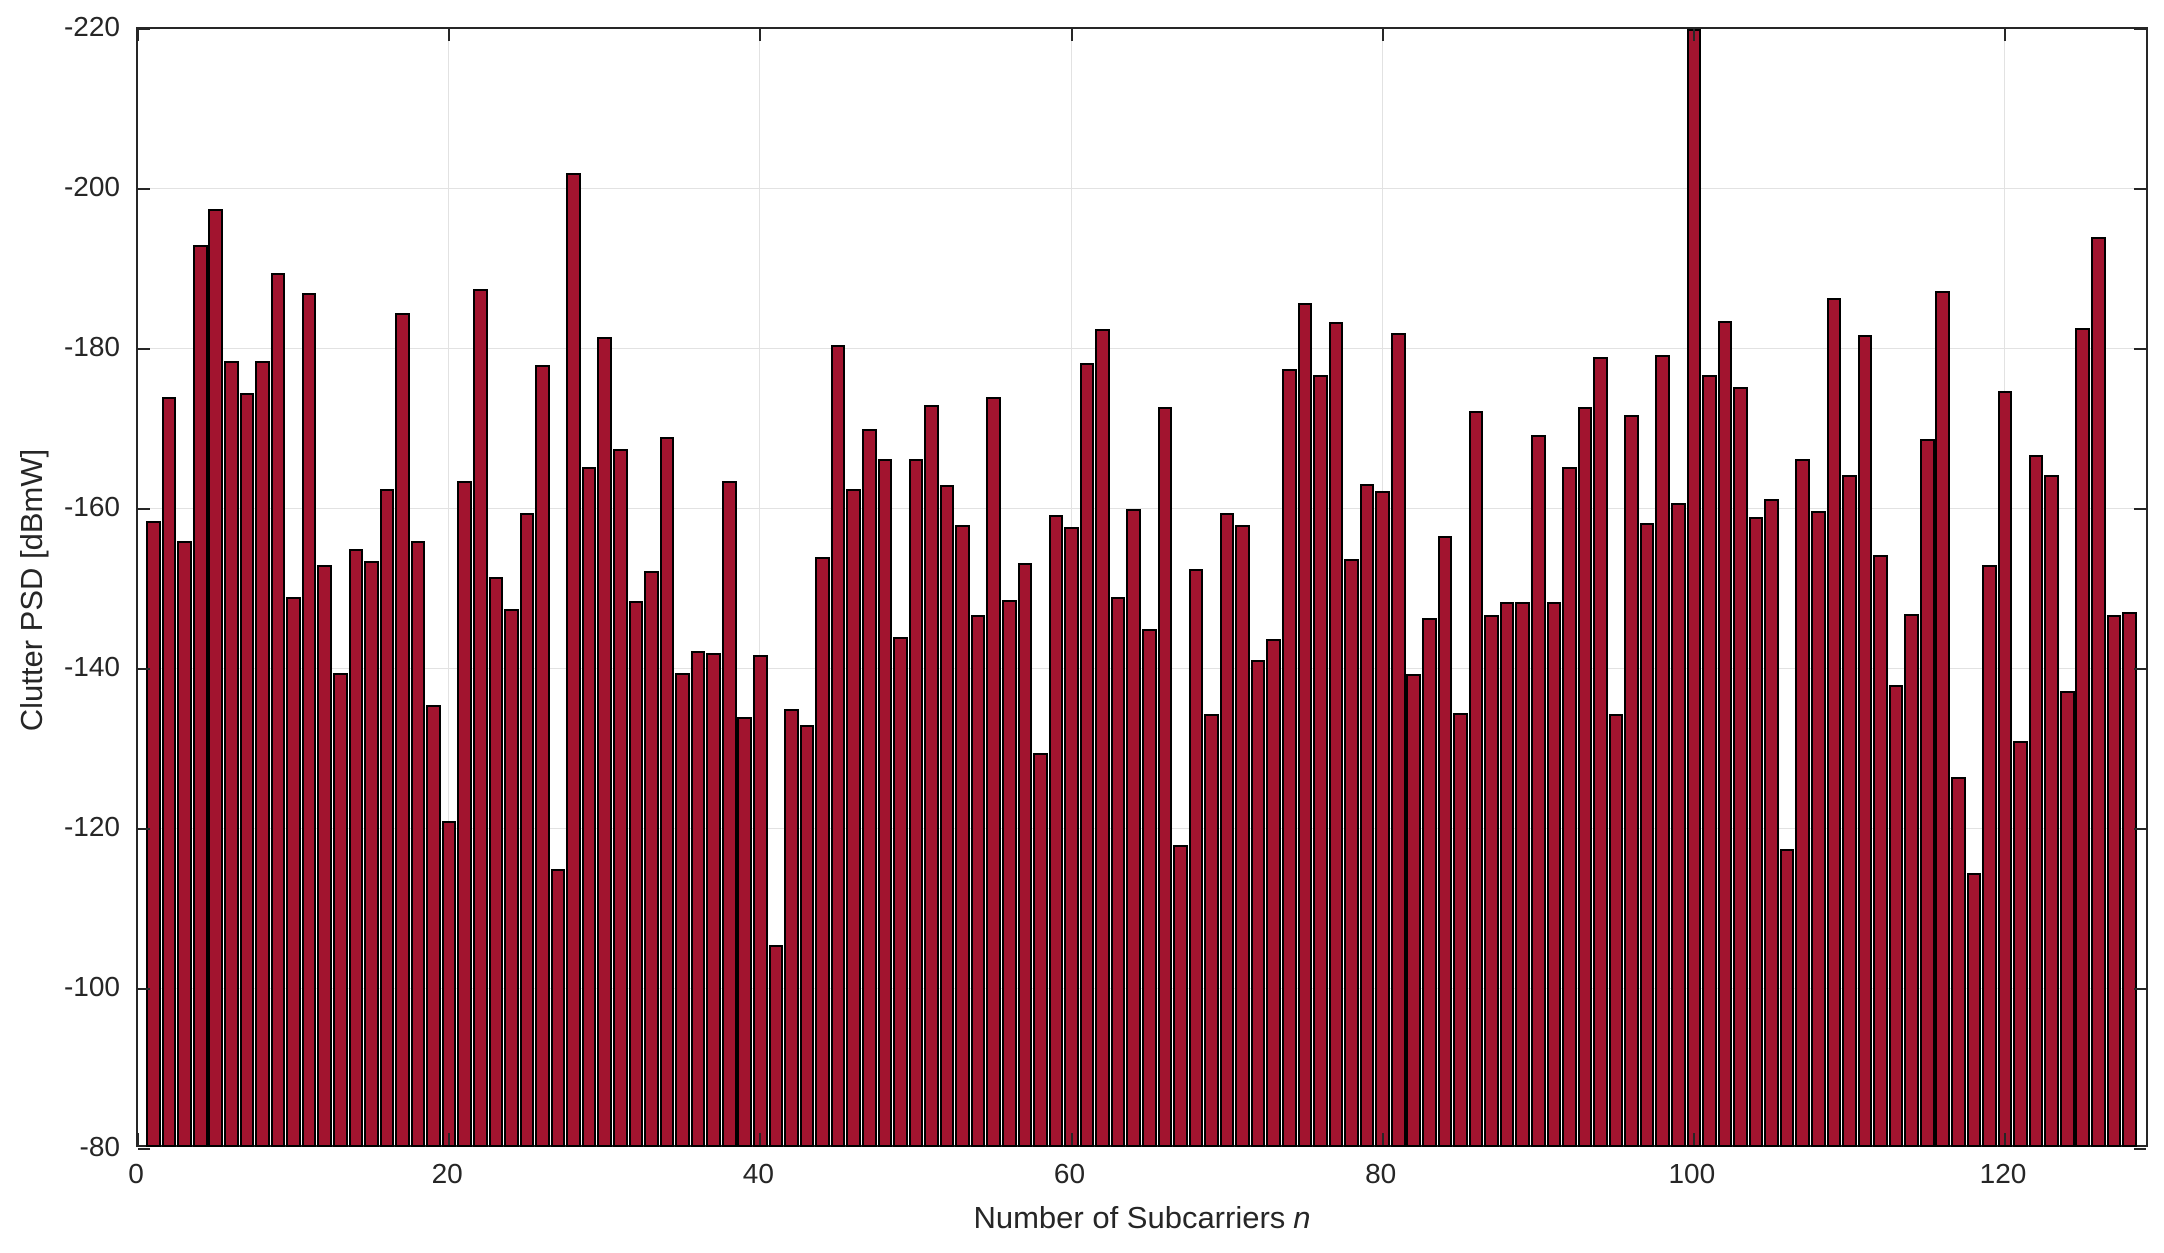 This screenshot has width=2164, height=1253. Describe the element at coordinates (91, 186) in the screenshot. I see `y-tick-label: -200` at that location.